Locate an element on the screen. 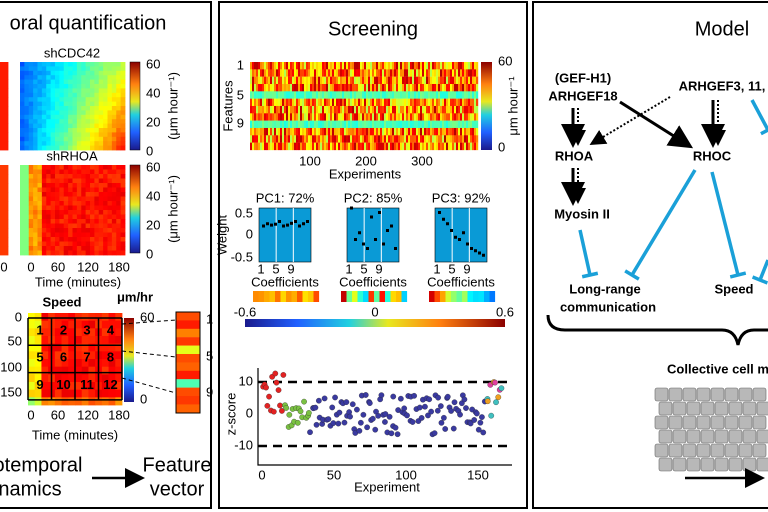  x-tick-label: 100 is located at coordinates (406, 474).